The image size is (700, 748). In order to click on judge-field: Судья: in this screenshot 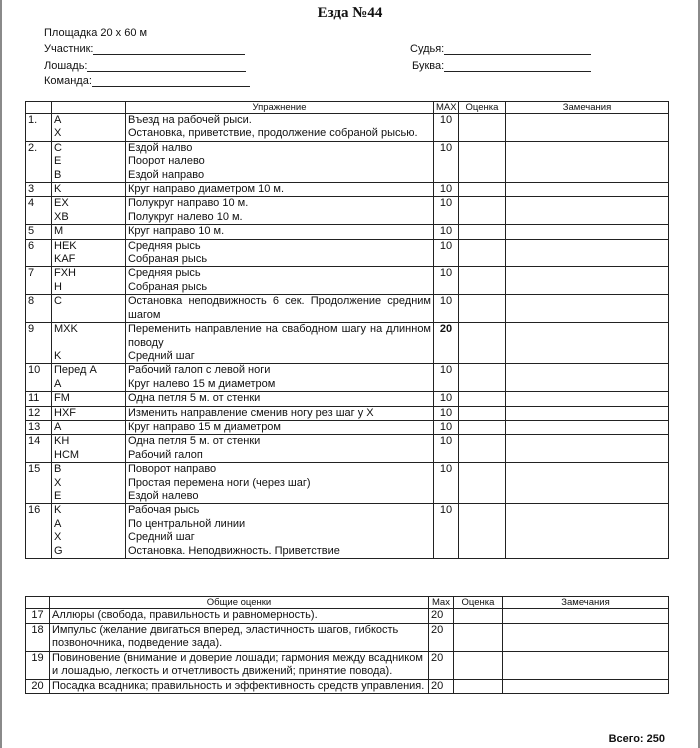, I will do `click(501, 49)`.